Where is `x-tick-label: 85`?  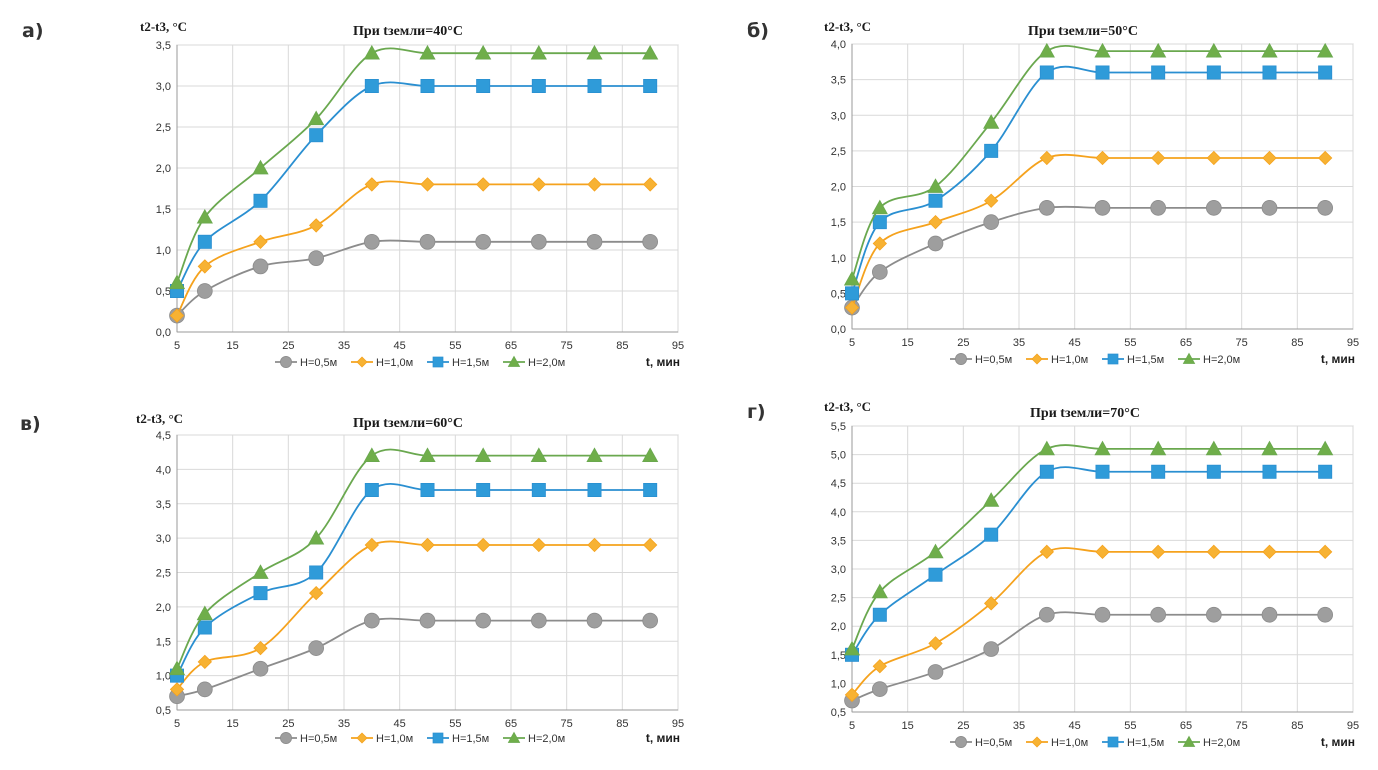
x-tick-label: 85 is located at coordinates (622, 346).